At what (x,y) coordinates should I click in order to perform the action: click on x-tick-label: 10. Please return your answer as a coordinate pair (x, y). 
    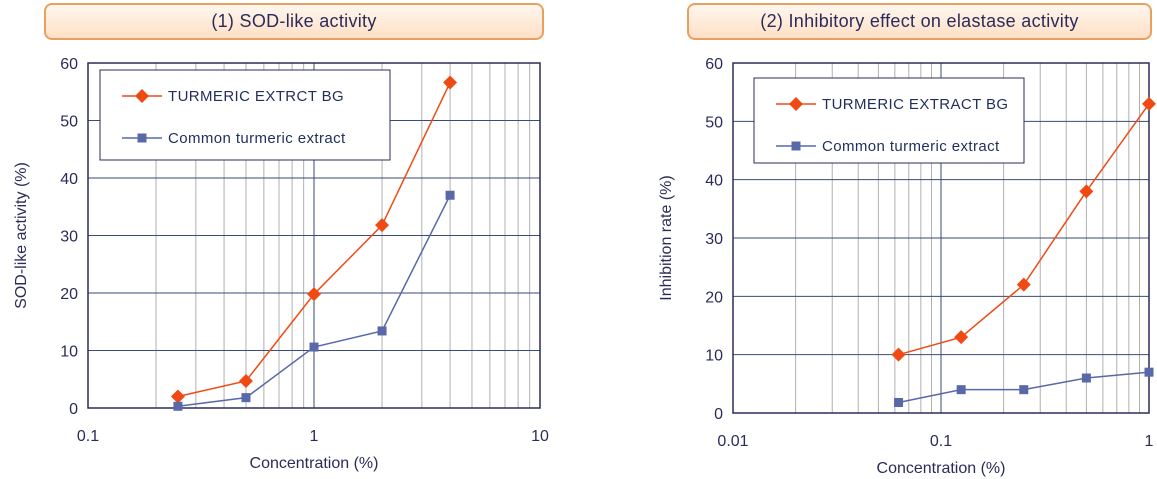
    Looking at the image, I should click on (540, 436).